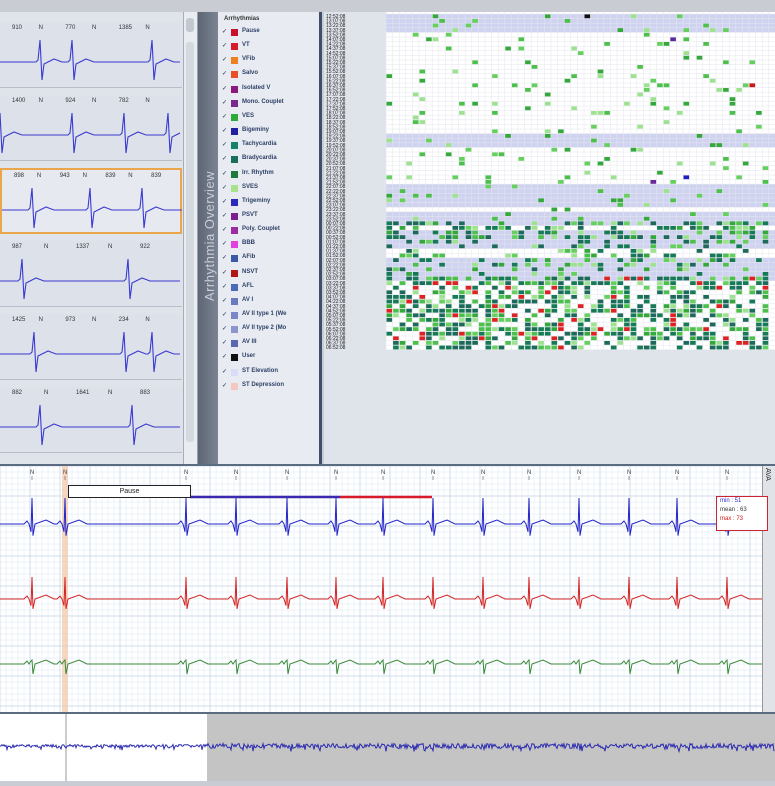 The width and height of the screenshot is (775, 786). Describe the element at coordinates (271, 46) in the screenshot. I see `legend-item: ✓ VT` at that location.